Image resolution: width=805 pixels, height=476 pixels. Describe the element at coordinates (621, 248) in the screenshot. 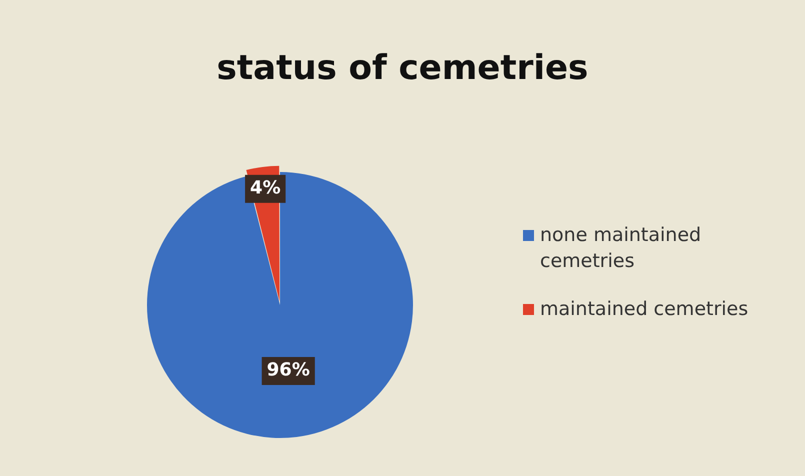

I see `legend-label: none maintained cemetries` at that location.